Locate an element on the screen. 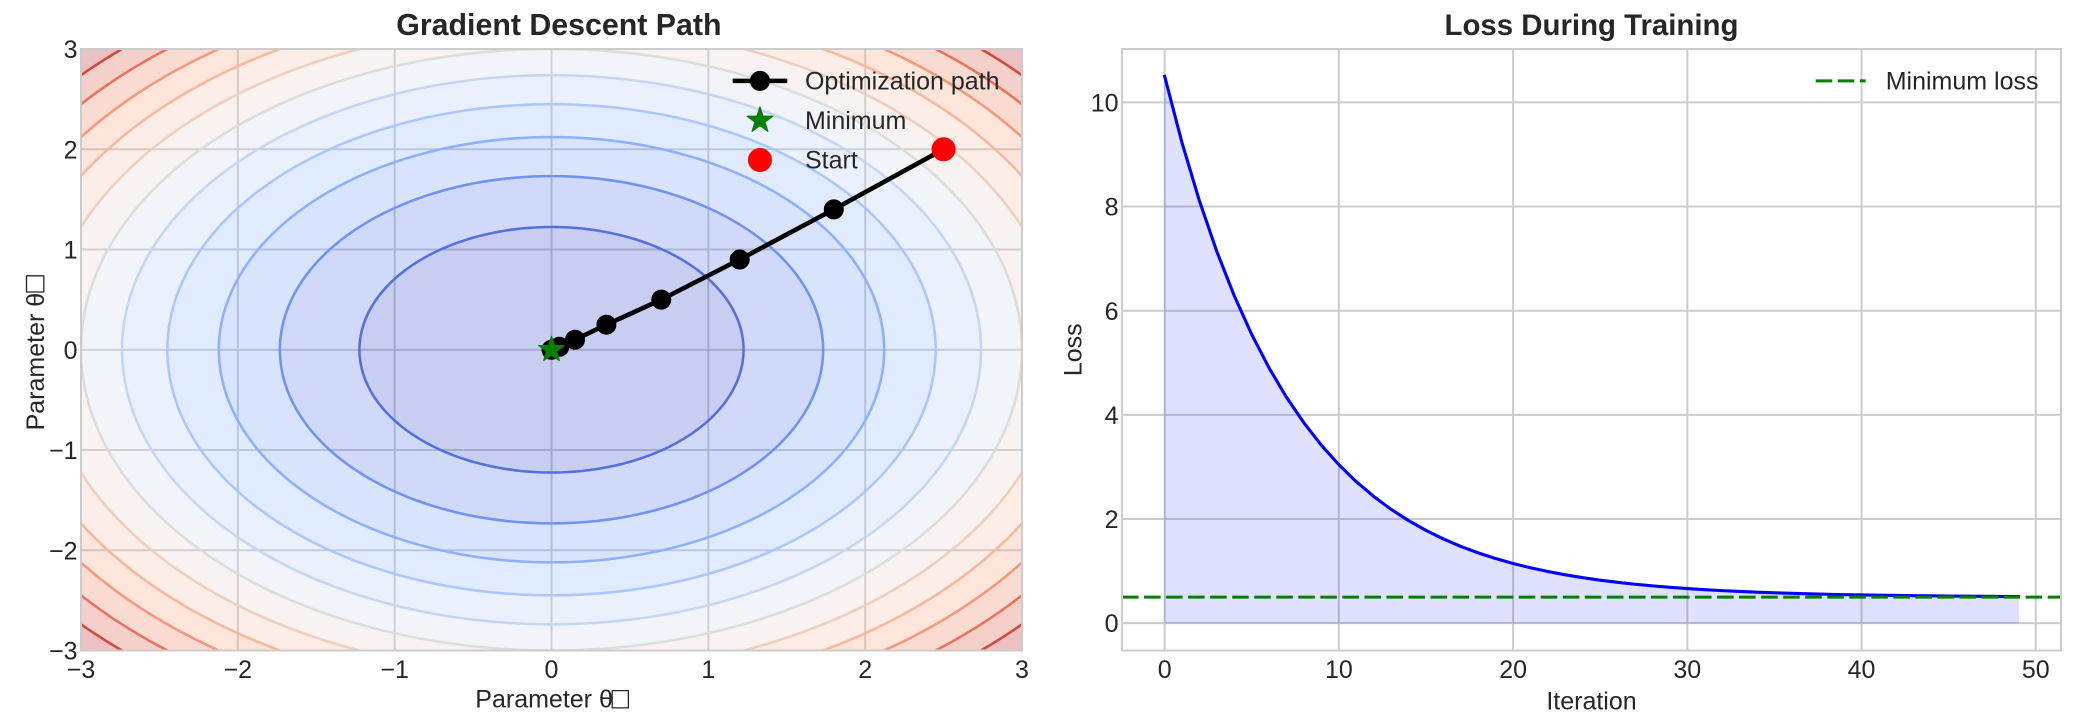  svg-text: 20 is located at coordinates (1513, 670).